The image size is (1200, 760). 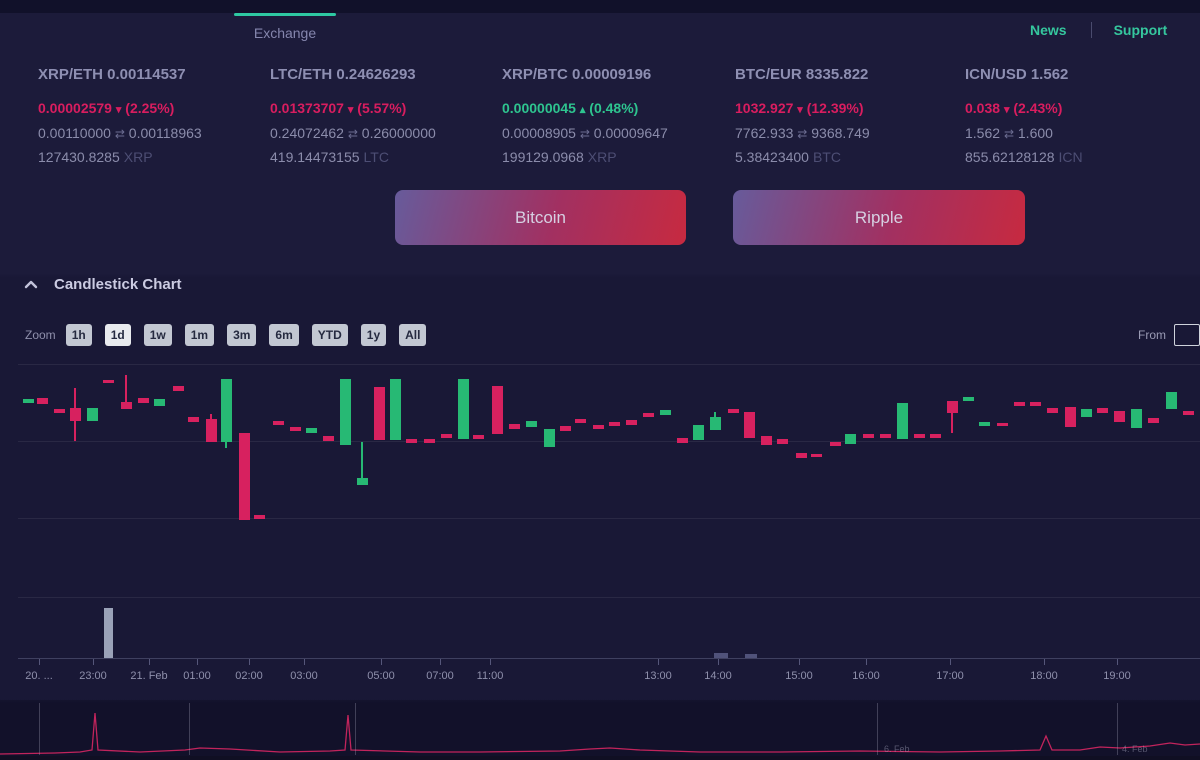 I want to click on from-label: From, so click(x=1152, y=335).